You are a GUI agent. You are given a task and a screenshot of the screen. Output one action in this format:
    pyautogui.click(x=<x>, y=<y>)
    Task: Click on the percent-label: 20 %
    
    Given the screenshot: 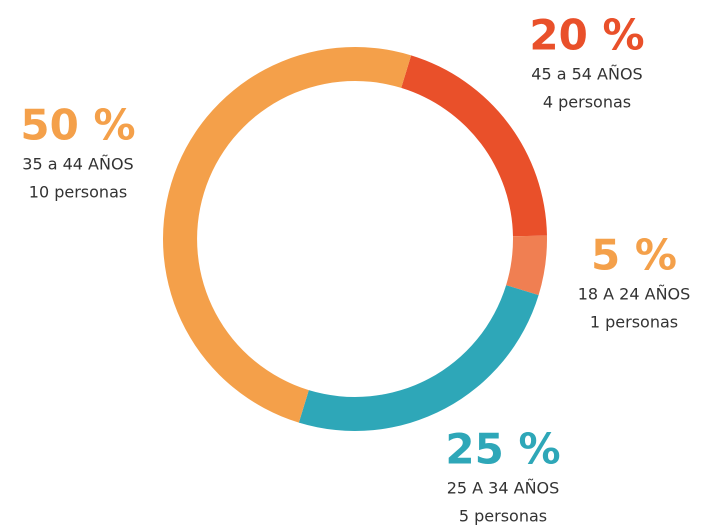 What is the action you would take?
    pyautogui.click(x=586, y=35)
    